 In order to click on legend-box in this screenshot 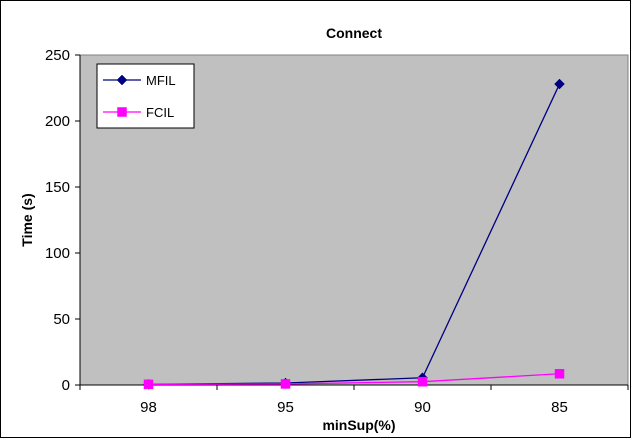, I will do `click(145, 96)`.